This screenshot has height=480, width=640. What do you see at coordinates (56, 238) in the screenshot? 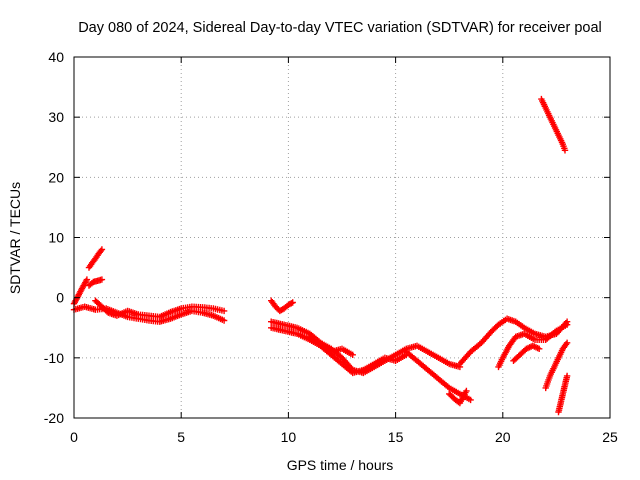
I see `y-tick-label: 10` at bounding box center [56, 238].